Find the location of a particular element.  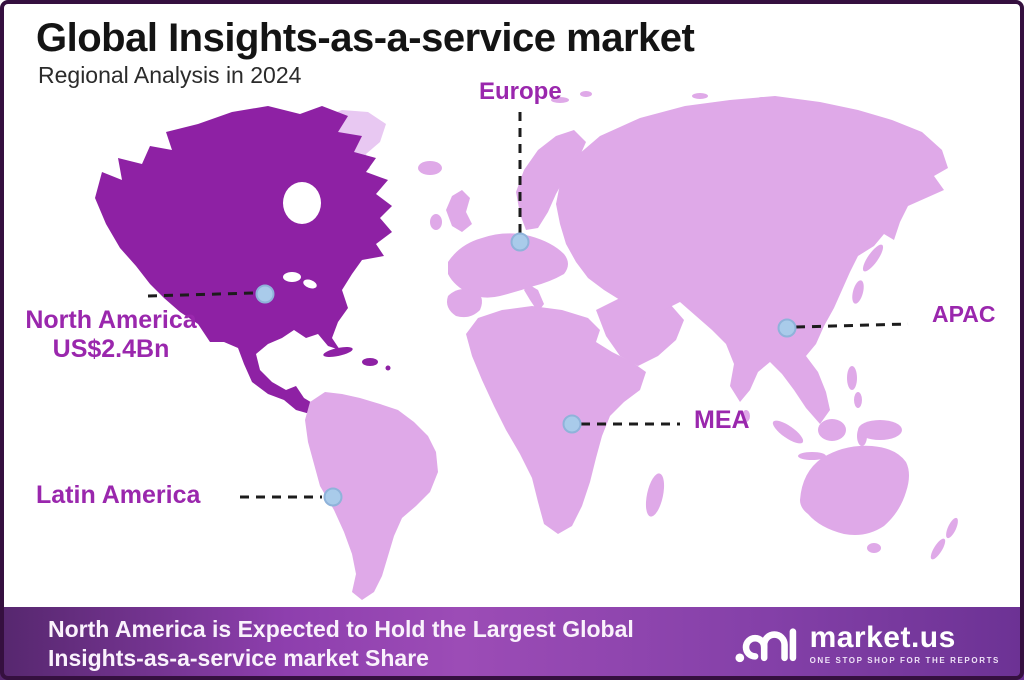

map-iceland is located at coordinates (430, 168).